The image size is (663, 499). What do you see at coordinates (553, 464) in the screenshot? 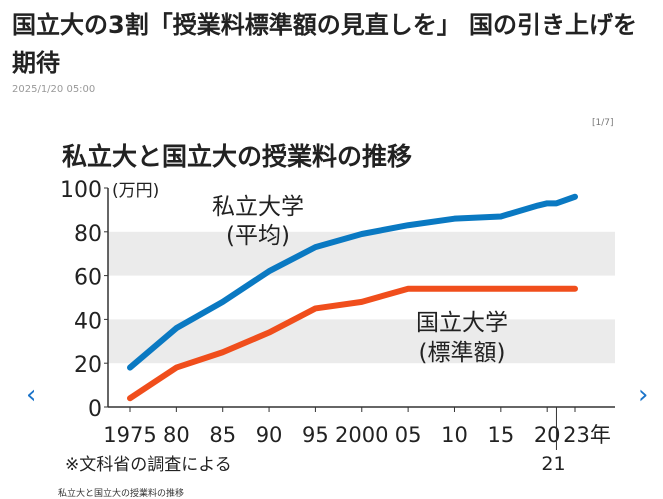
I see `x-tick-label-2021: 21` at bounding box center [553, 464].